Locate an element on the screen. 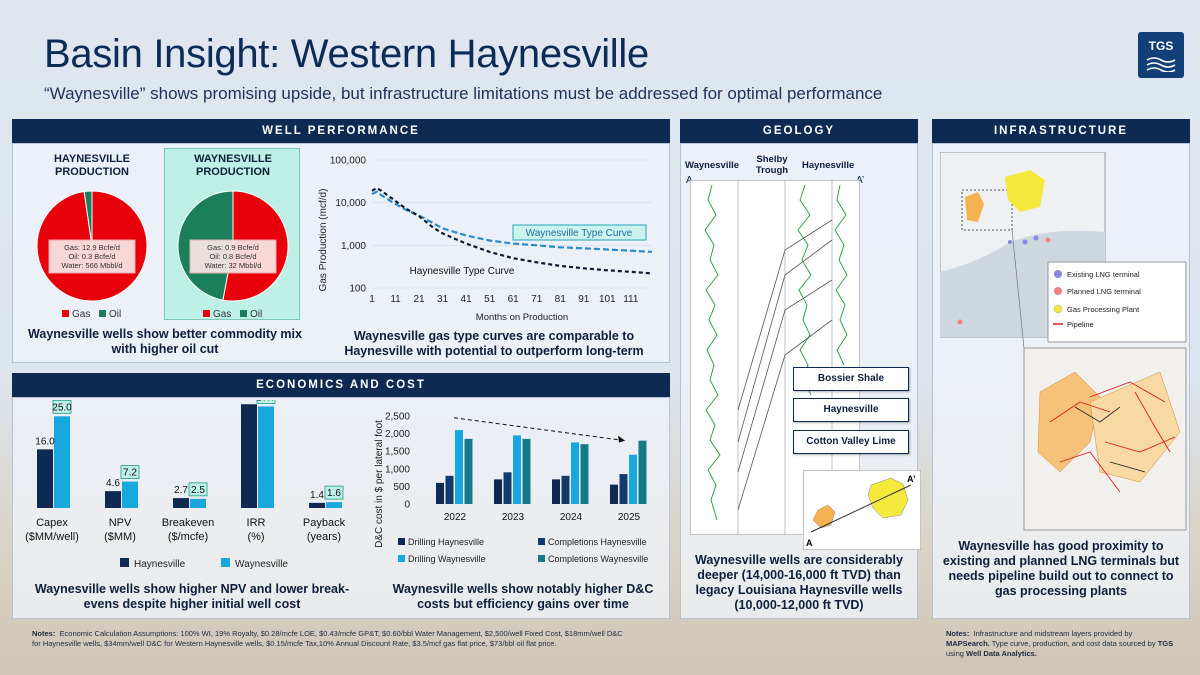  series-line-waynesville-type-curve is located at coordinates (512, 221).